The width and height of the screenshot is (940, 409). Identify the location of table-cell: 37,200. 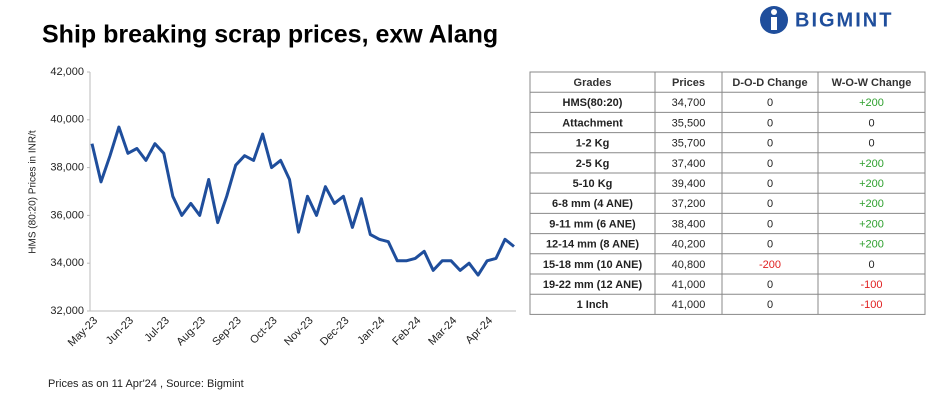
(689, 204).